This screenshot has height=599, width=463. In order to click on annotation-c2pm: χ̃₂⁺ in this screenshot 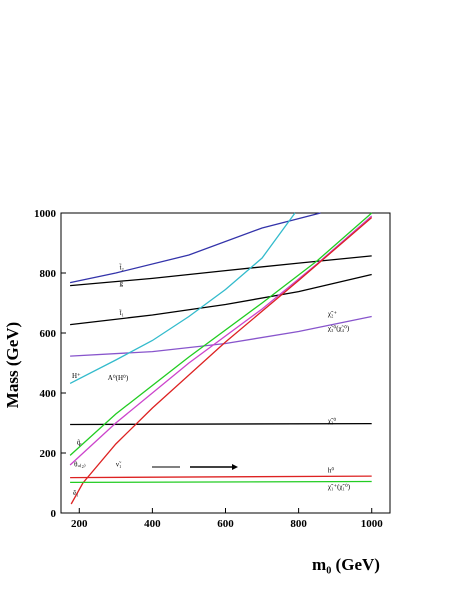, I will do `click(333, 314)`.